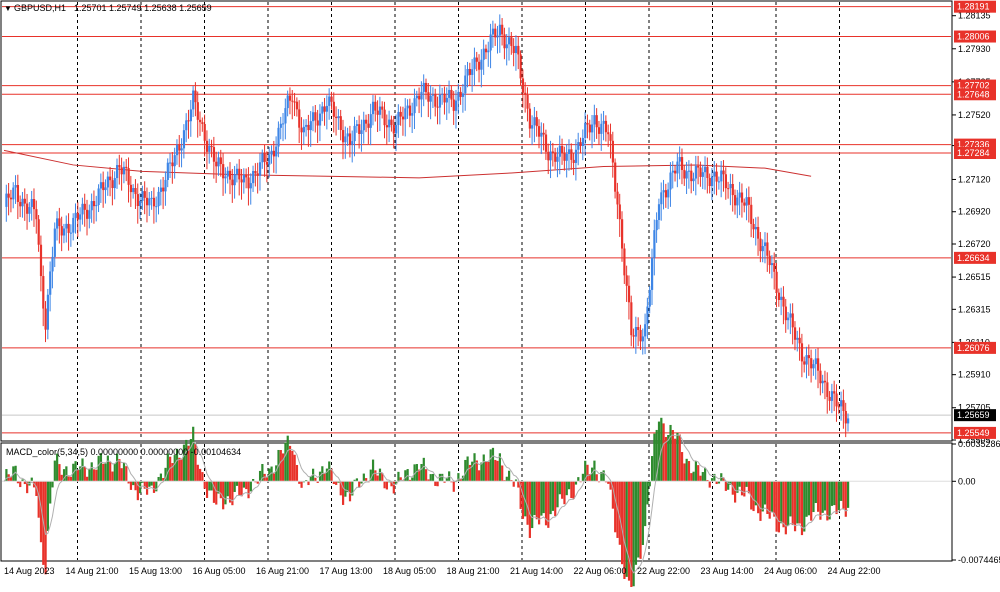 This screenshot has height=592, width=1000. I want to click on collapse-triangle-icon: ▼, so click(8, 8).